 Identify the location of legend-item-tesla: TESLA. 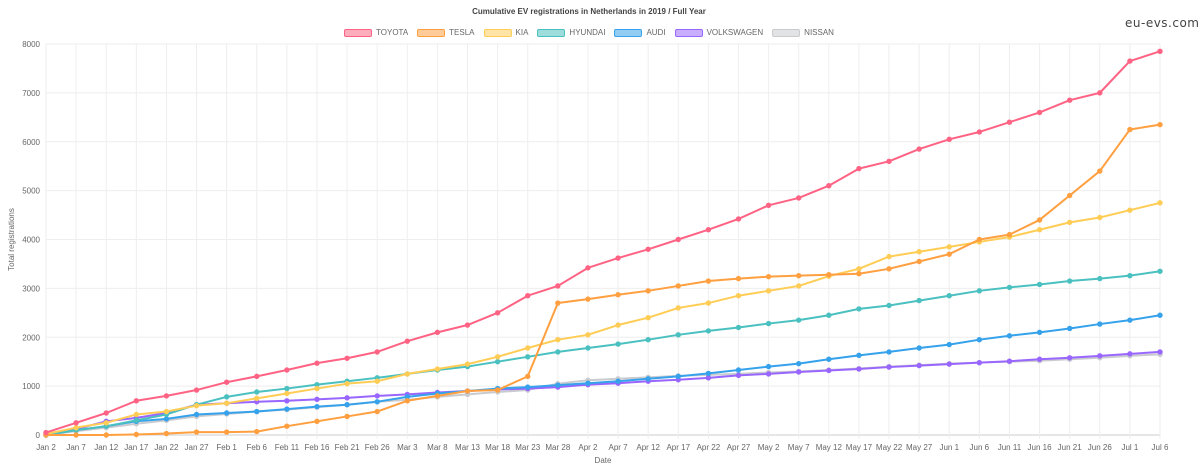
(446, 32).